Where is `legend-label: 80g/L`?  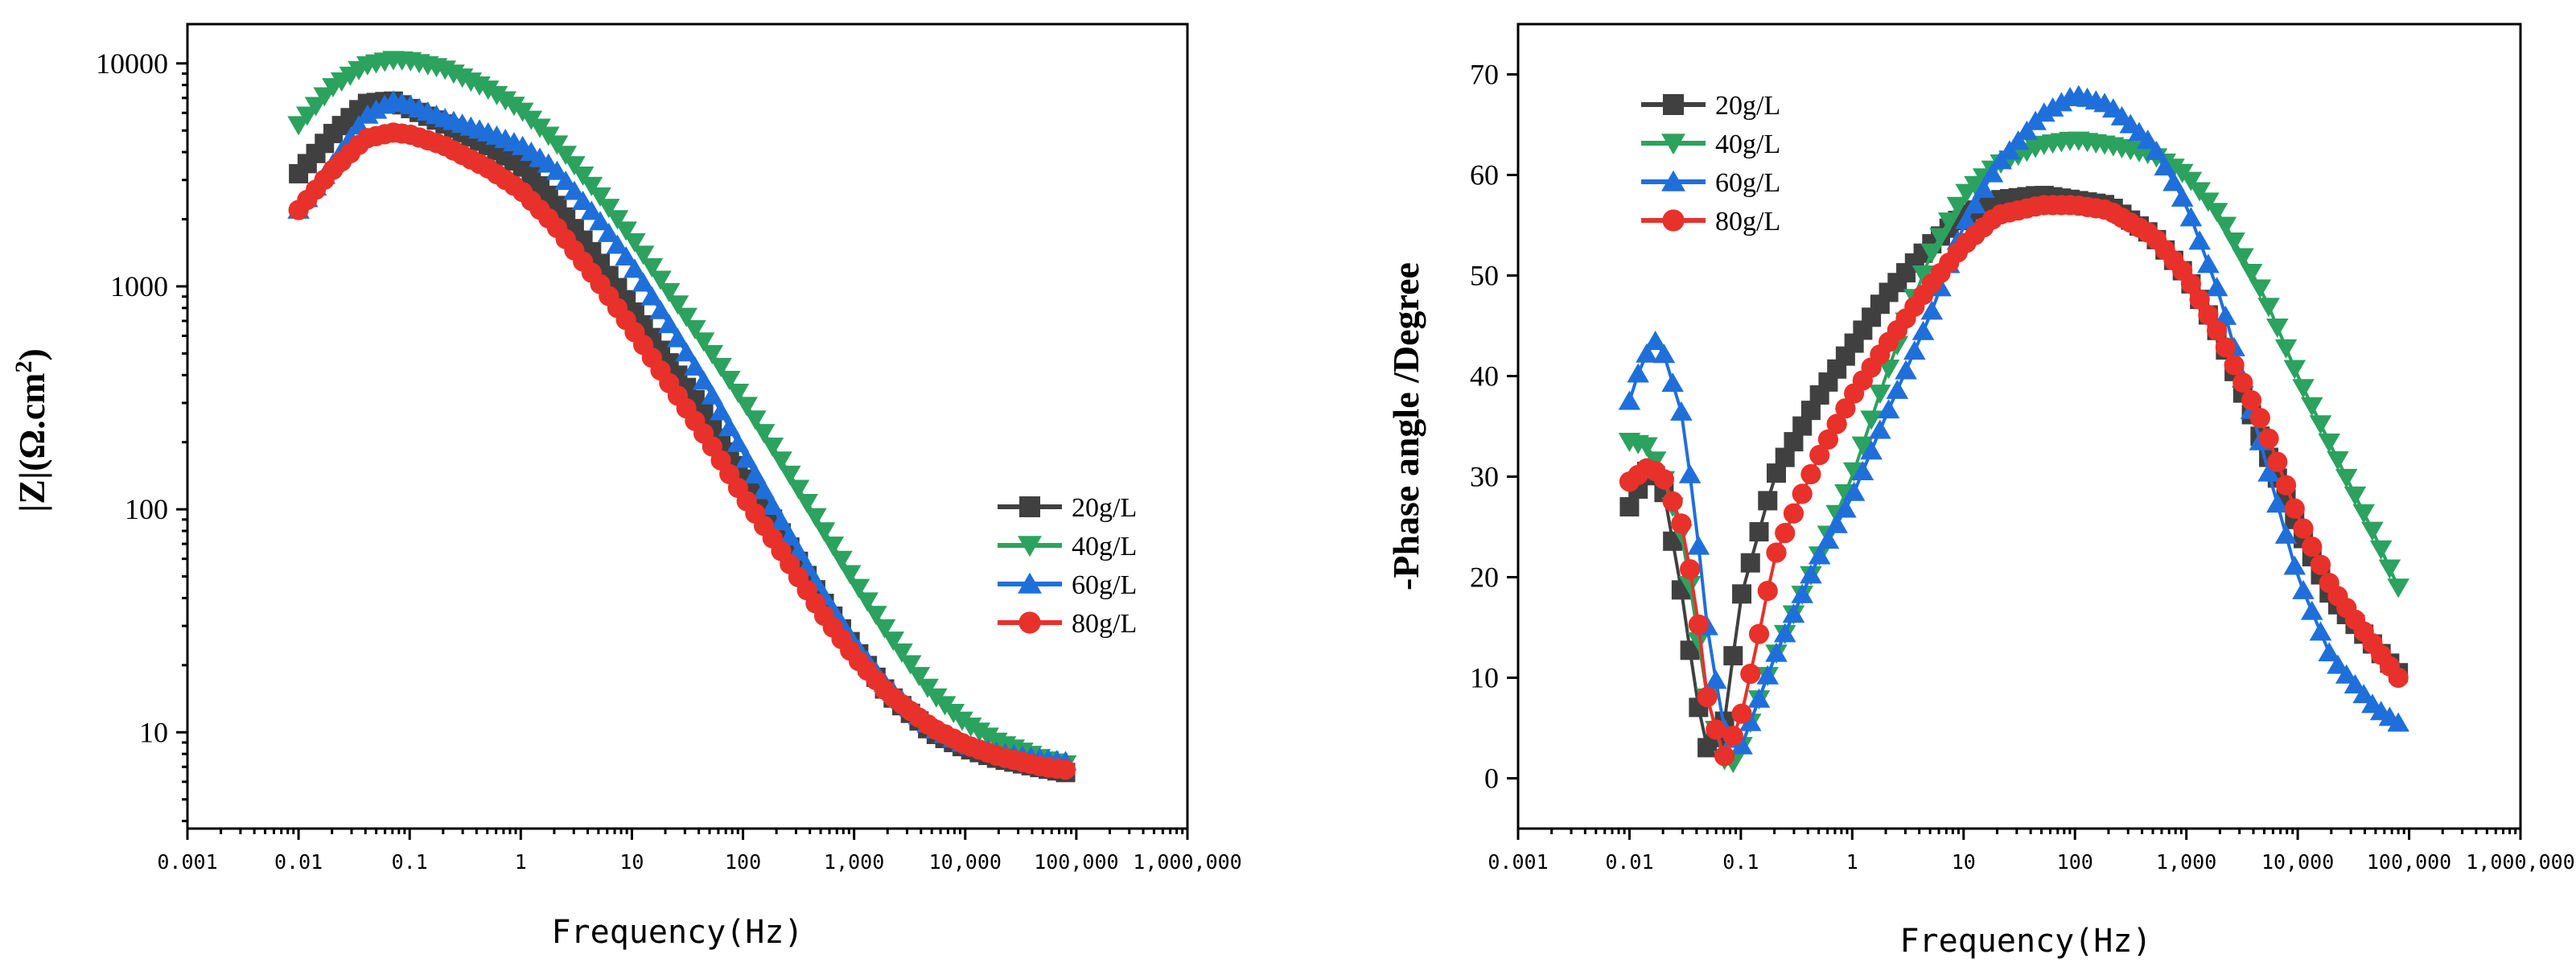 legend-label: 80g/L is located at coordinates (1104, 624).